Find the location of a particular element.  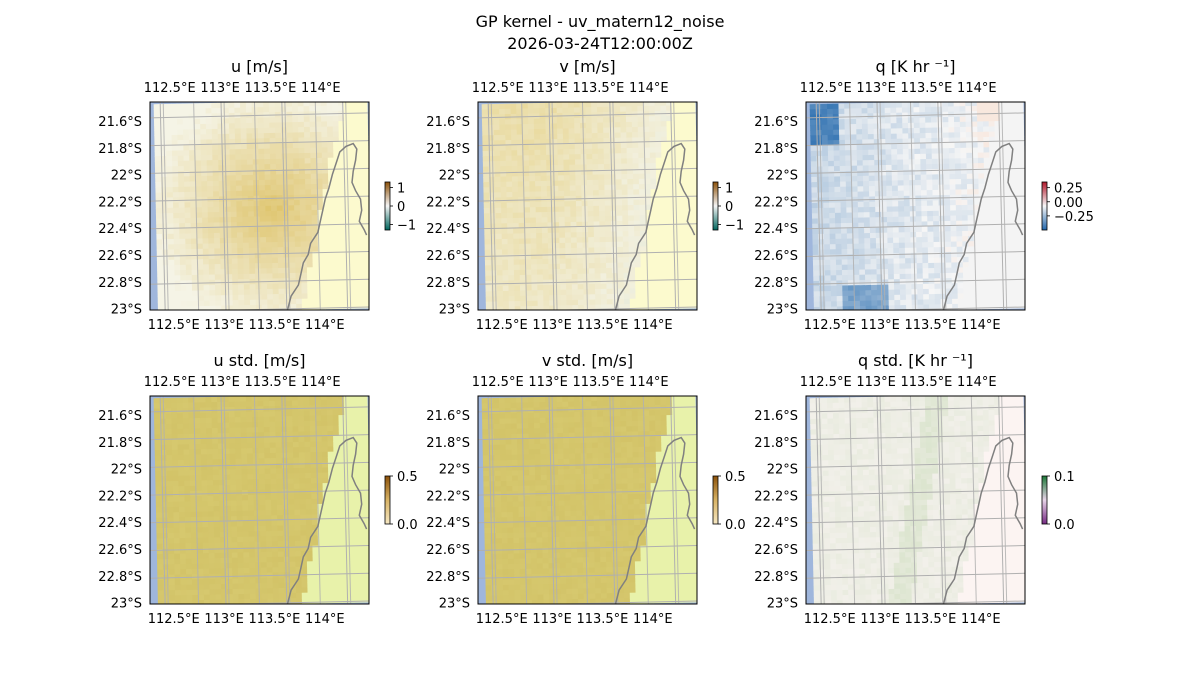

colorbar: 1 0 −1 is located at coordinates (400, 207).